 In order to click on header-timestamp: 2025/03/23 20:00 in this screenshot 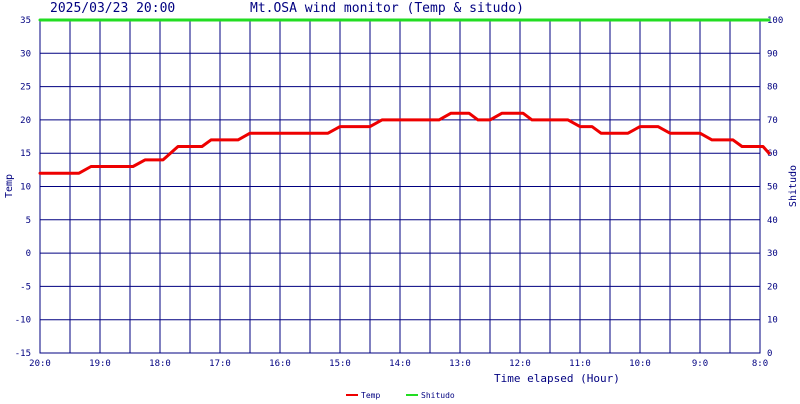, I will do `click(112, 8)`.